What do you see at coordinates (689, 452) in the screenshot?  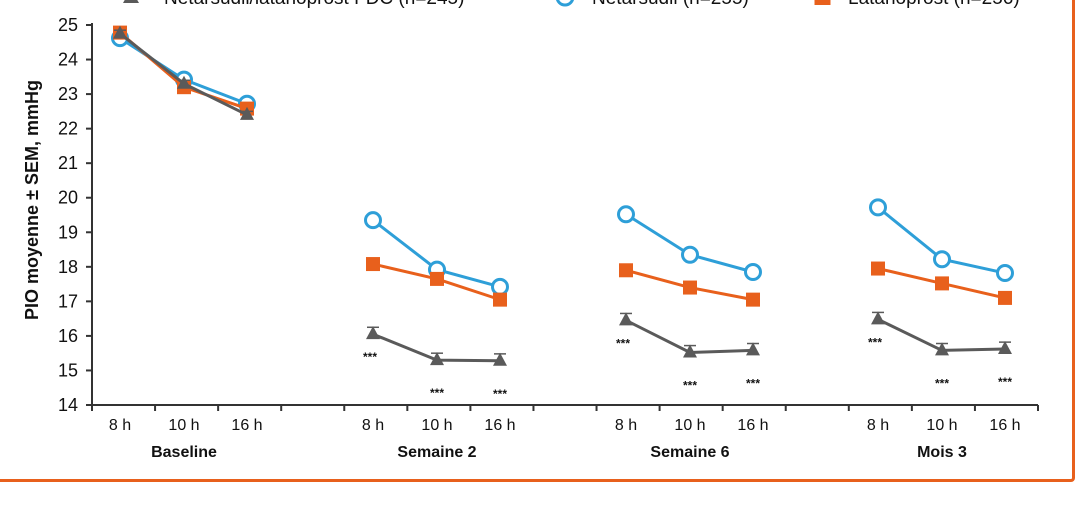 I see `x-group-label: Semaine 6` at bounding box center [689, 452].